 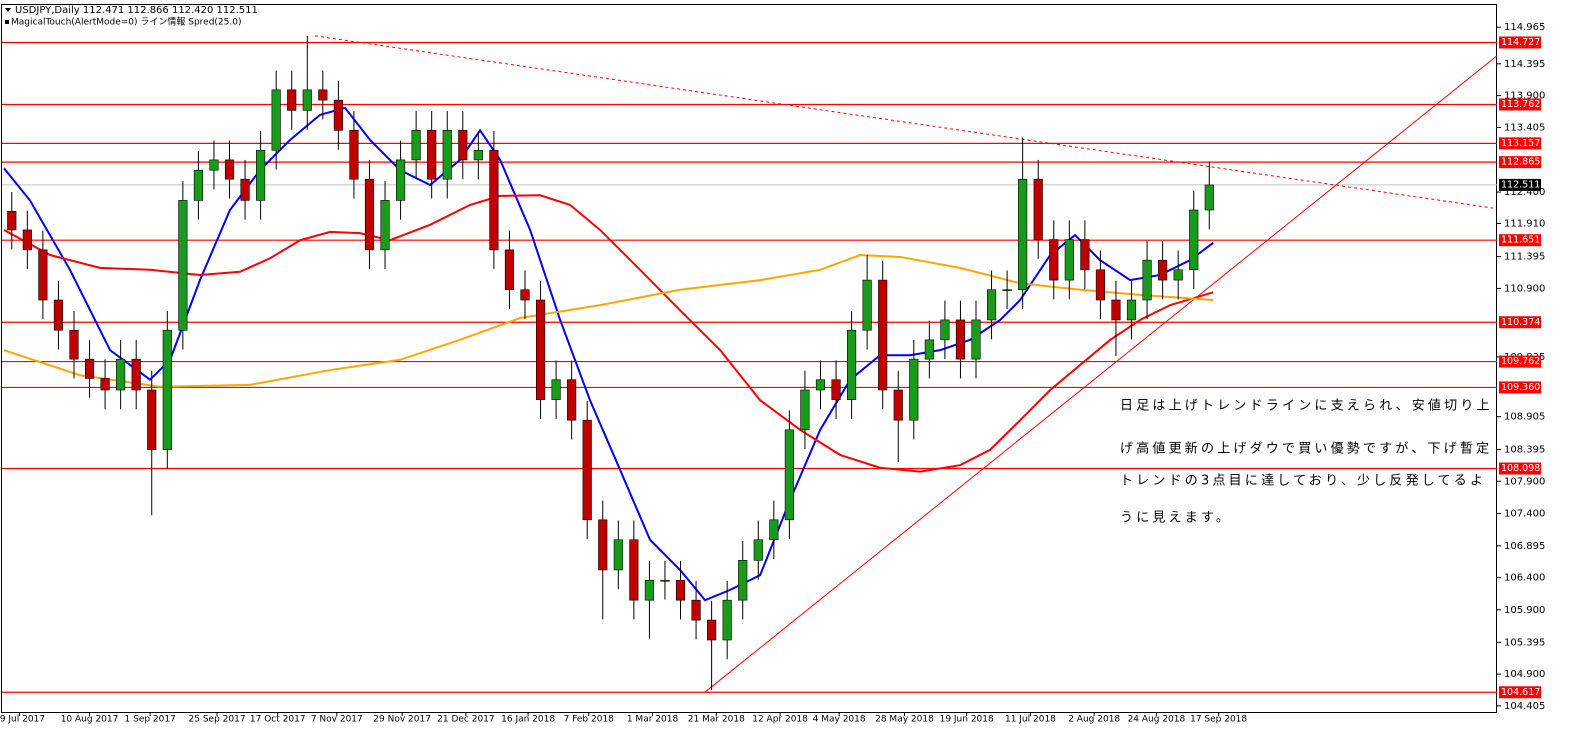 What do you see at coordinates (1524, 449) in the screenshot?
I see `y-tick-label: 108.395` at bounding box center [1524, 449].